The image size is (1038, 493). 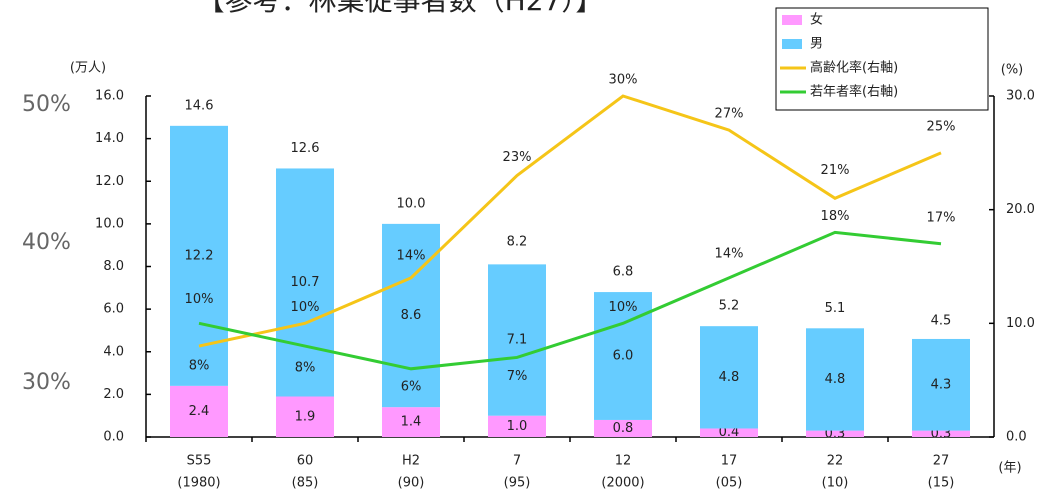 What do you see at coordinates (623, 272) in the screenshot?
I see `total-label: 6.8` at bounding box center [623, 272].